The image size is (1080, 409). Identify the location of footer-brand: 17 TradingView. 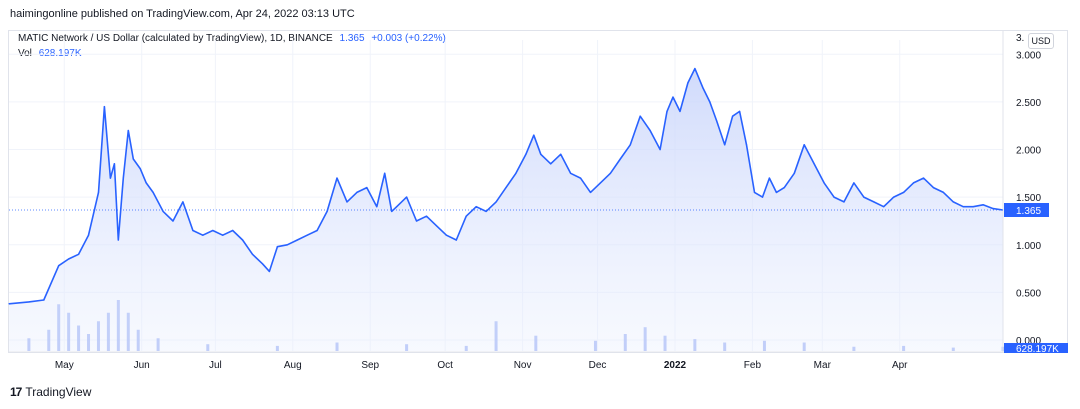
(50, 392).